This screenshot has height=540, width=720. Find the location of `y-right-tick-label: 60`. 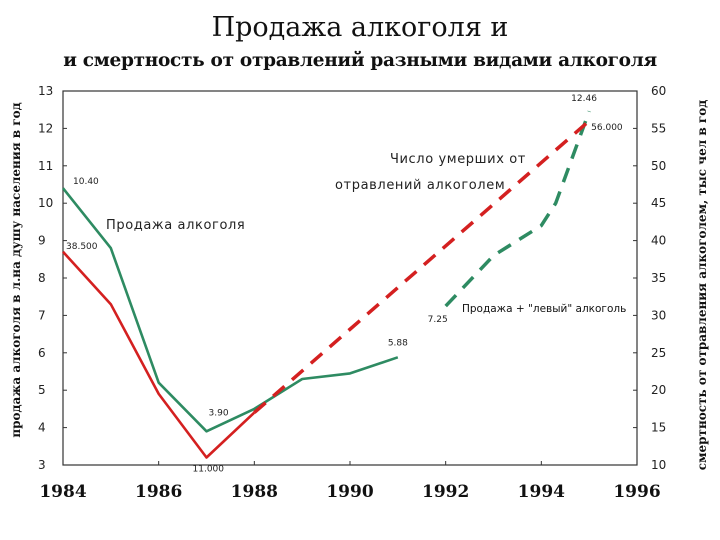

y-right-tick-label: 60 is located at coordinates (658, 91).